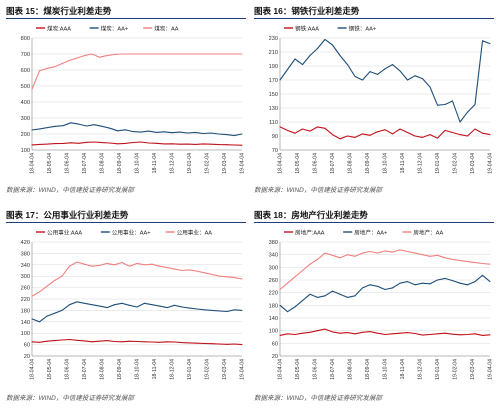 The width and height of the screenshot is (500, 411). I want to click on x-tick-label: 18-05-04, so click(298, 163).